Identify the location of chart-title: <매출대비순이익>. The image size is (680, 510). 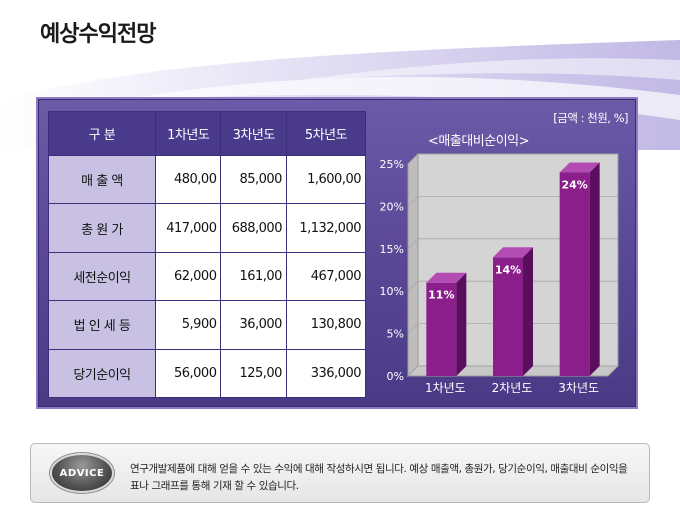
(479, 141).